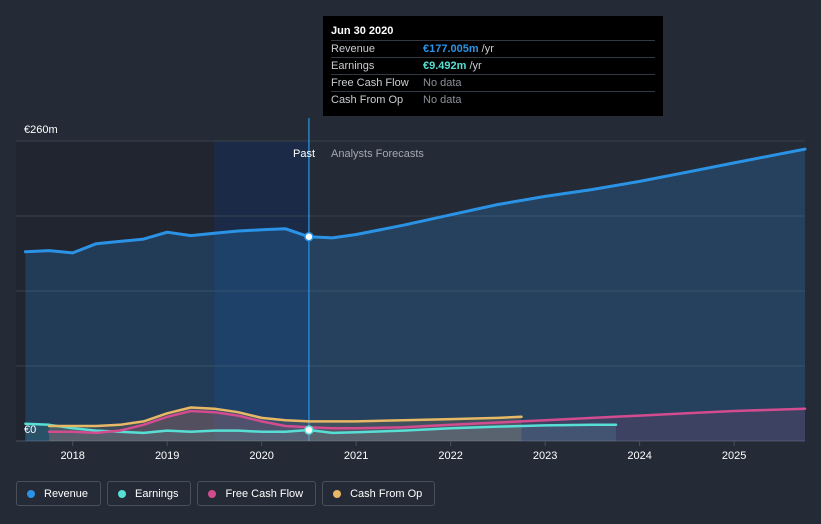 This screenshot has width=821, height=524. Describe the element at coordinates (451, 49) in the screenshot. I see `tooltip-revenue-value: €177.005m` at that location.